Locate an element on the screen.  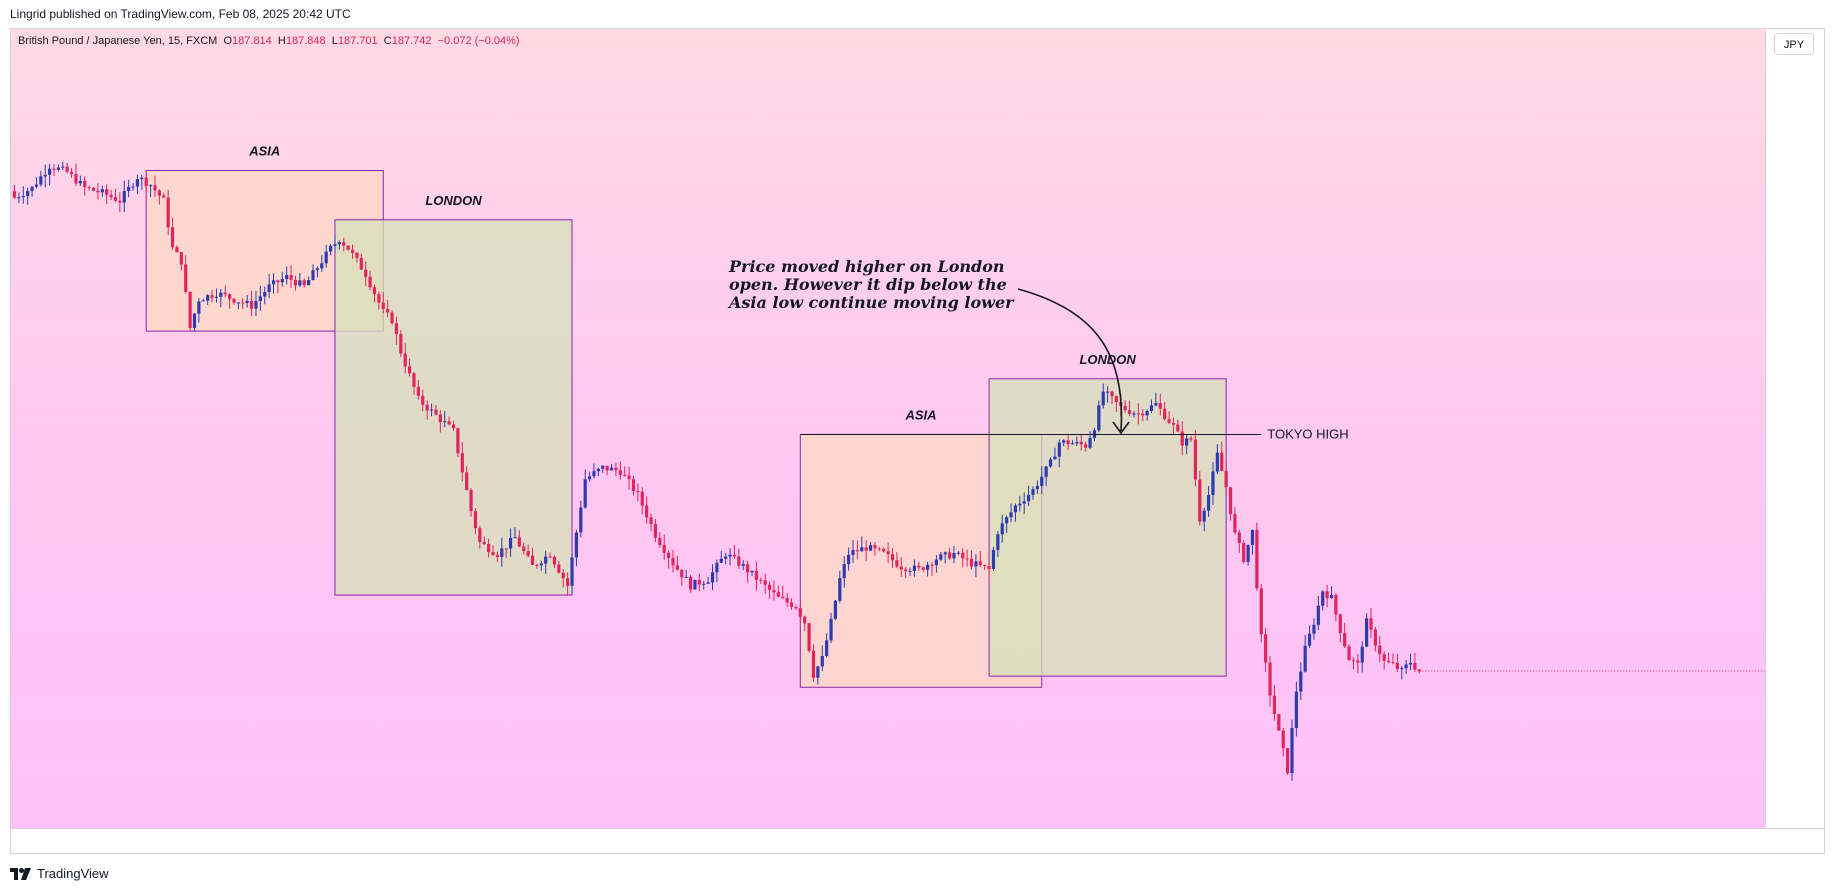
time-axis is located at coordinates (917, 840).